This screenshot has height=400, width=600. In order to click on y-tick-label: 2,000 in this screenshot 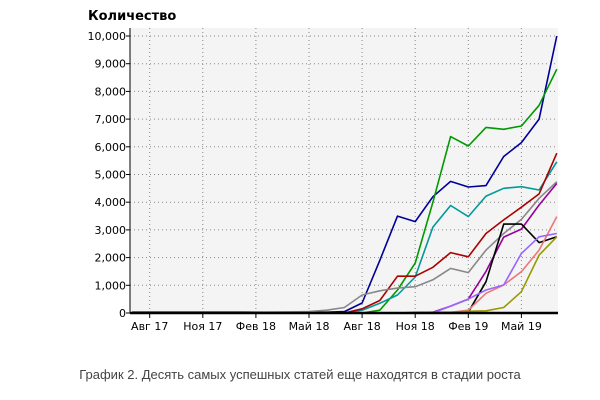, I will do `click(111, 258)`.